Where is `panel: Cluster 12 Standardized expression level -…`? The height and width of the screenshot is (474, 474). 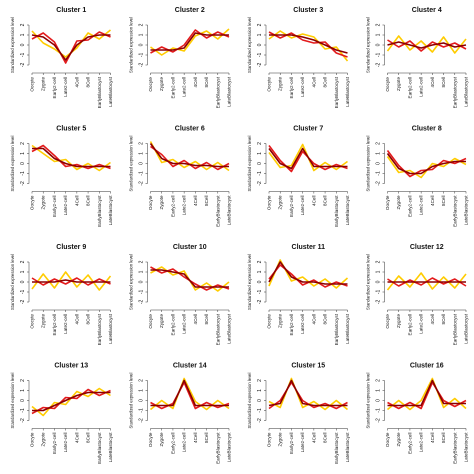 panel: Cluster 12 Standardized expression level -… is located at coordinates (417, 294).